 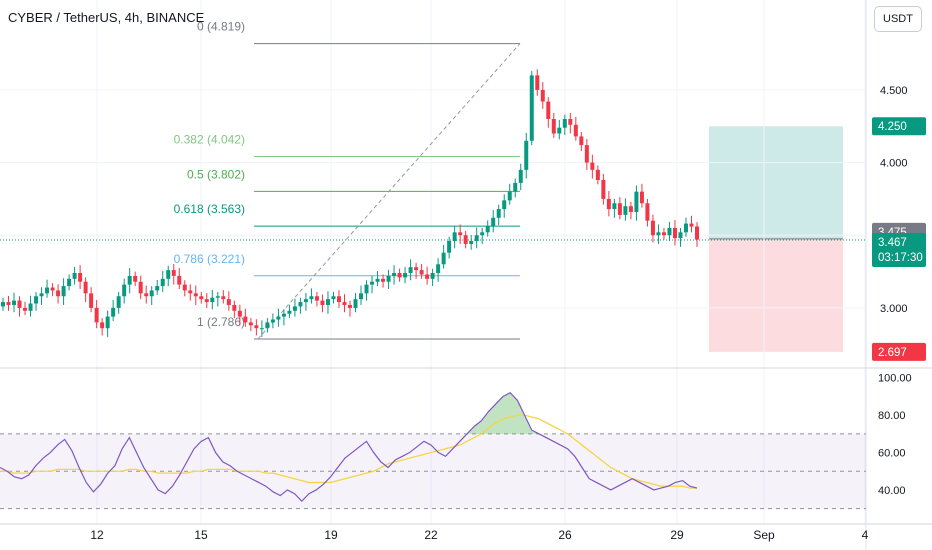 What do you see at coordinates (892, 353) in the screenshot?
I see `price-badge-value: 2.697` at bounding box center [892, 353].